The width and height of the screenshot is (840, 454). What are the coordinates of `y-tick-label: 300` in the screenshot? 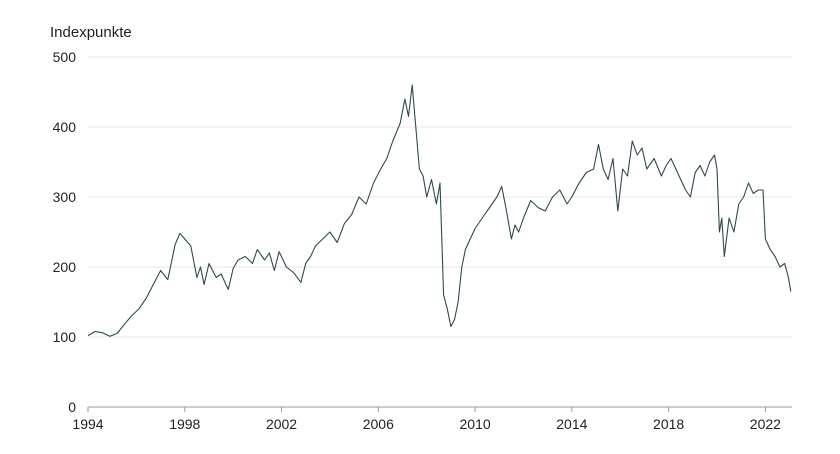 It's located at (65, 197).